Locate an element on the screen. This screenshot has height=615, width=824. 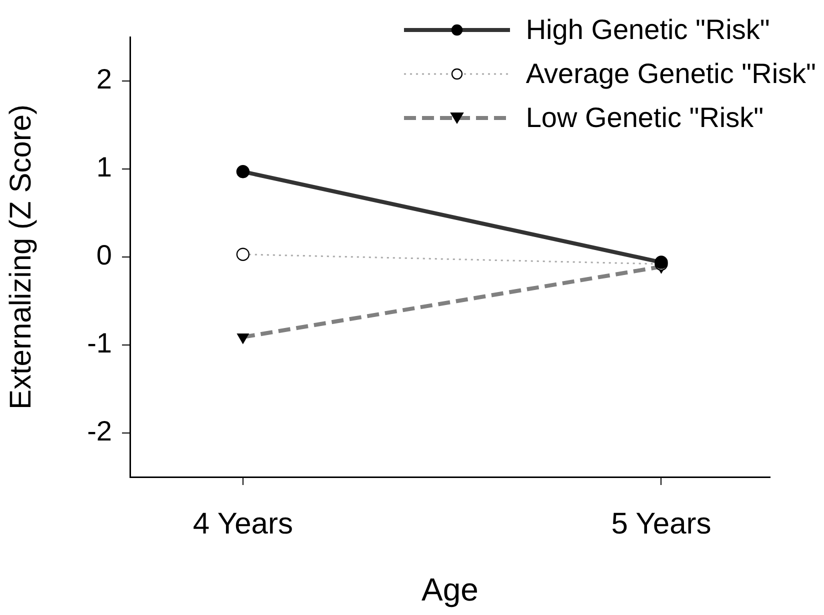
legend-label: Low Genetic "Risk" is located at coordinates (645, 118).